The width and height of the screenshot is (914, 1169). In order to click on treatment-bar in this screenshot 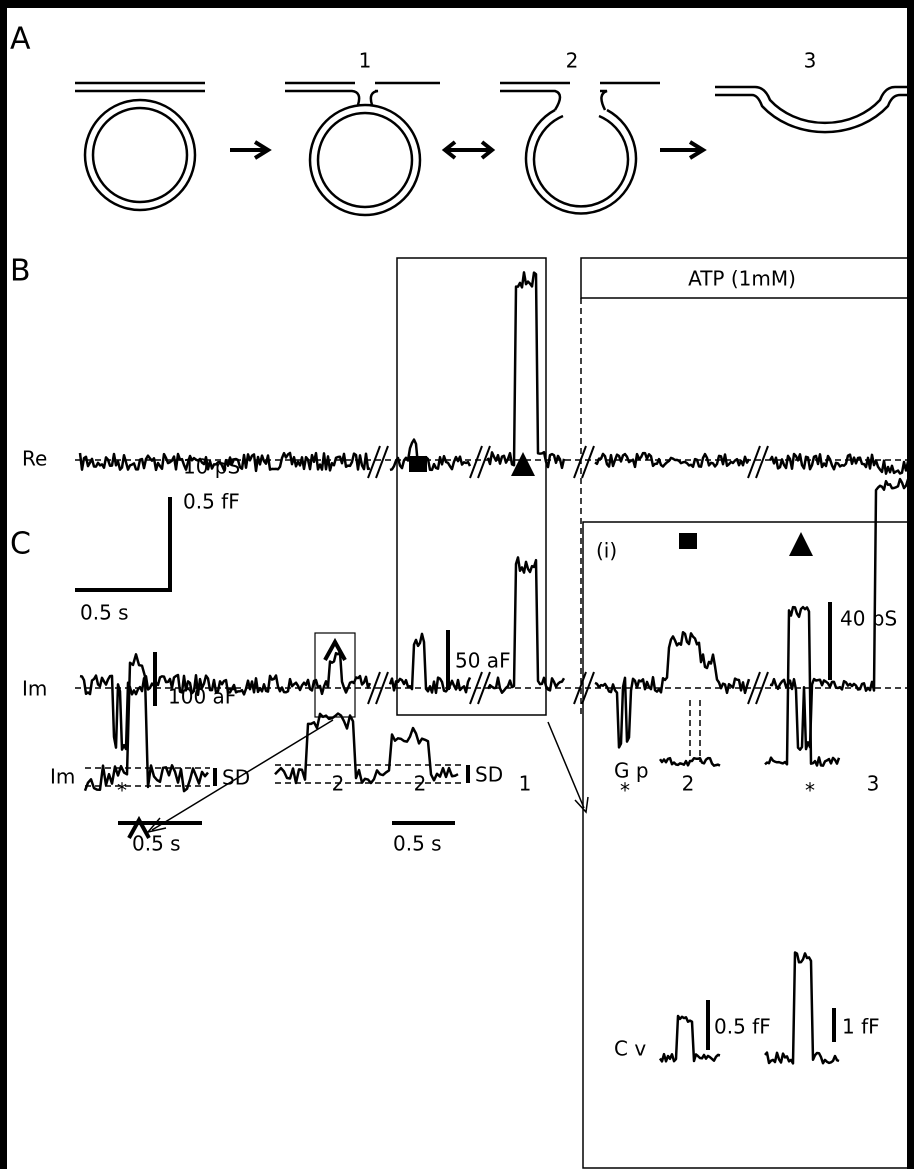, I will do `click(747, 278)`.